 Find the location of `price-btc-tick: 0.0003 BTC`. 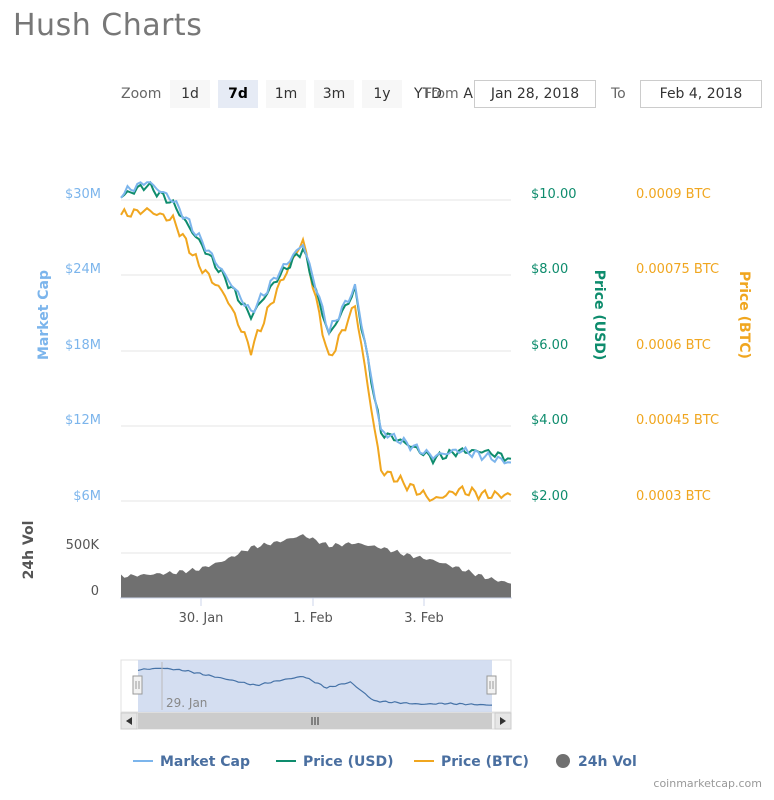

price-btc-tick: 0.0003 BTC is located at coordinates (673, 496).